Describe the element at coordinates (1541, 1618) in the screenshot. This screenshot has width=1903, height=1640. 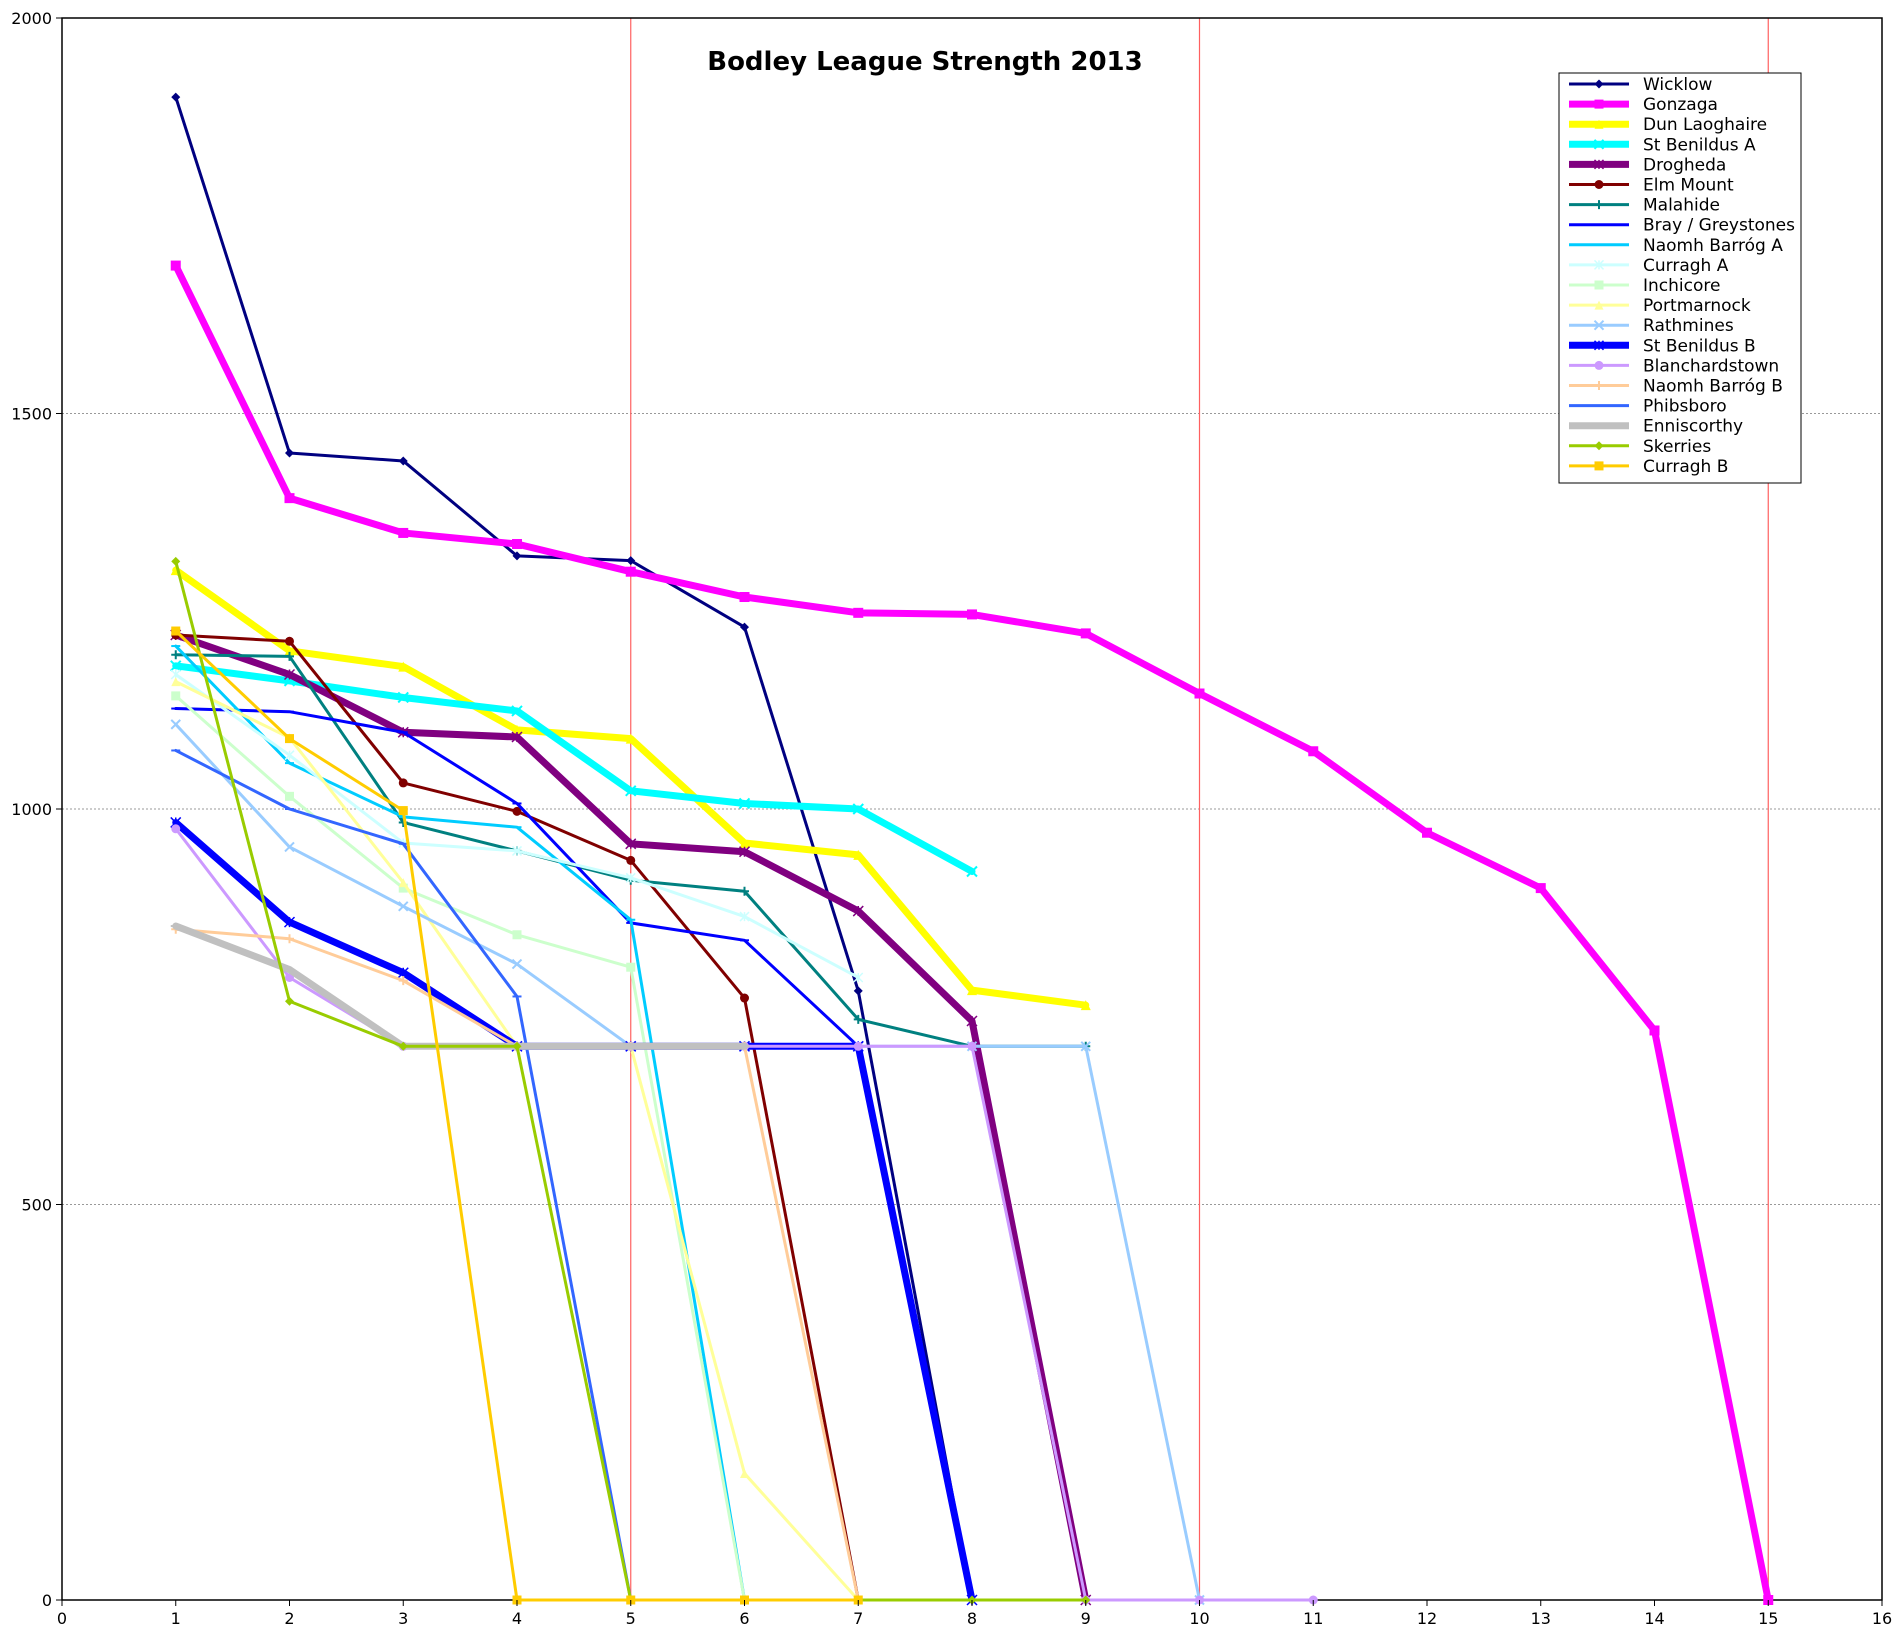
I see `x-tick-label-13: 13` at that location.